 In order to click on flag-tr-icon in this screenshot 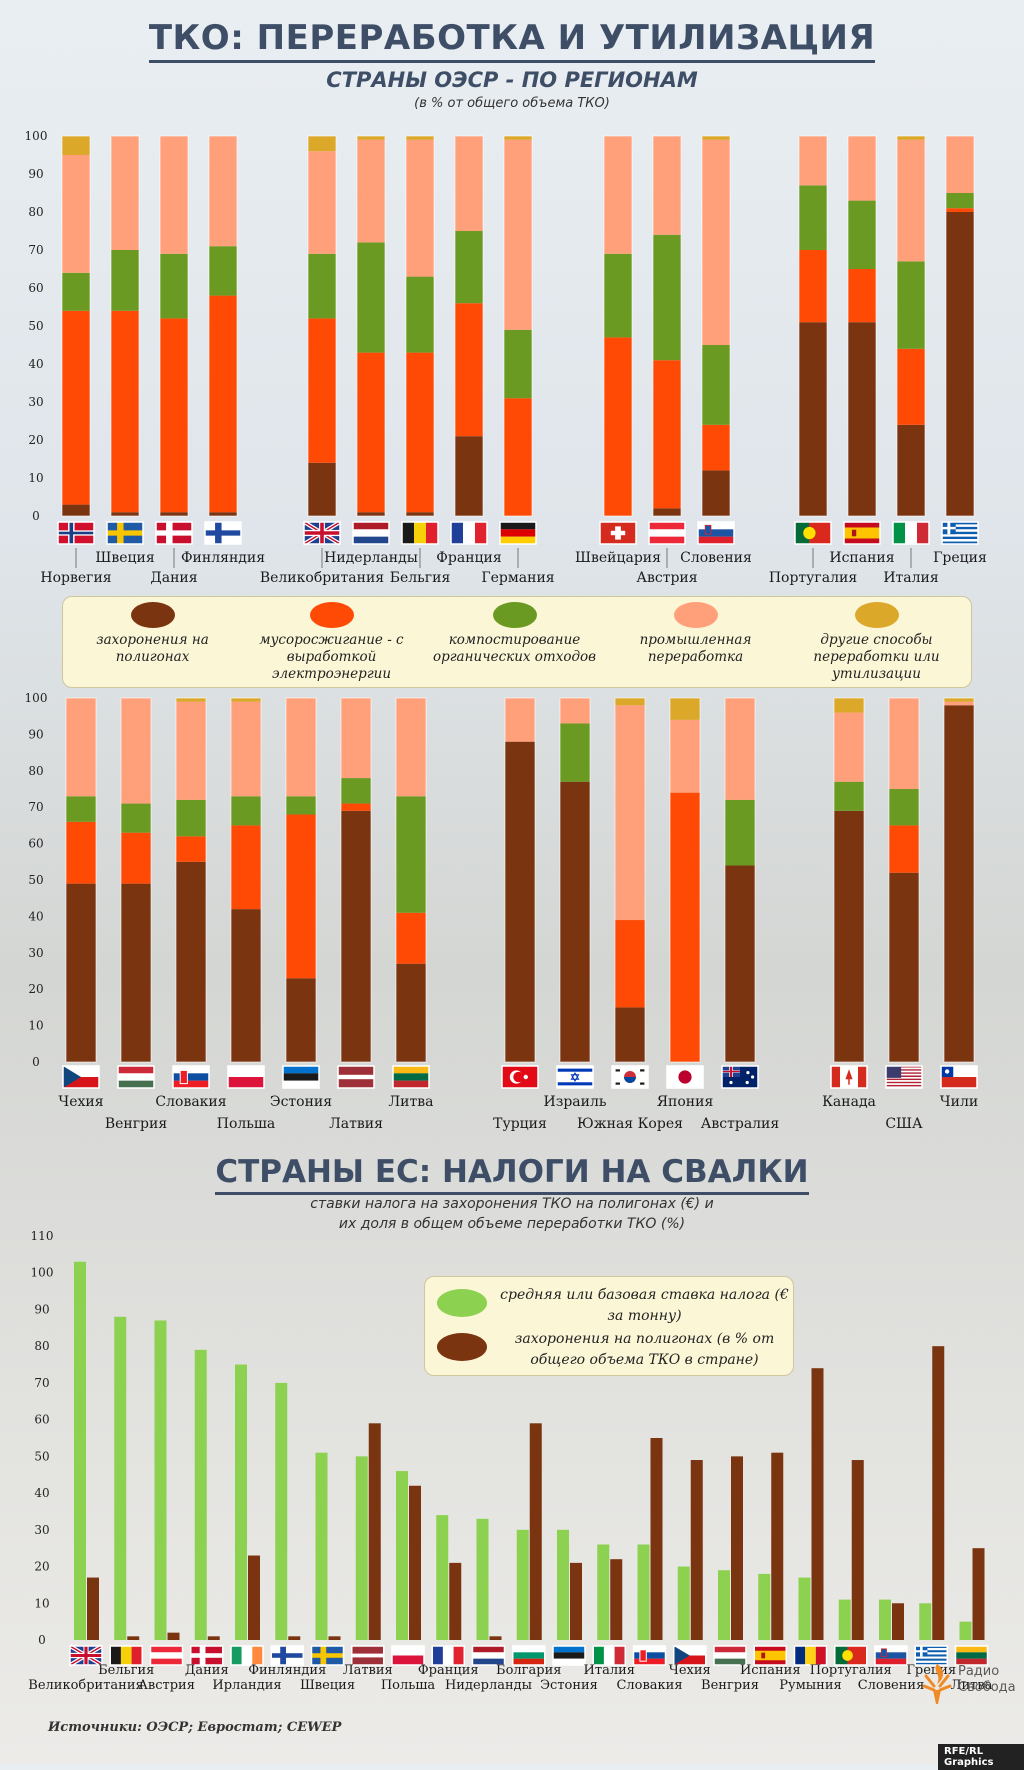, I will do `click(520, 1077)`.